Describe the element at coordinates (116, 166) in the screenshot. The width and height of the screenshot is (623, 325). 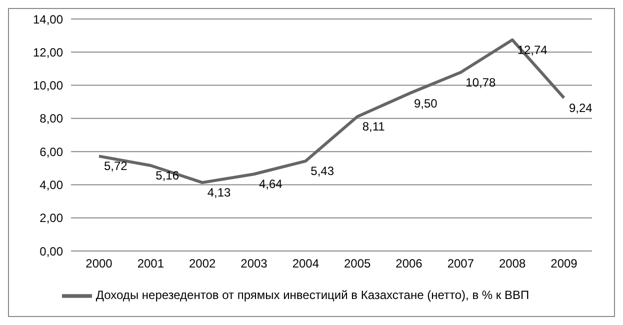
I see `data-label: 5,72` at that location.